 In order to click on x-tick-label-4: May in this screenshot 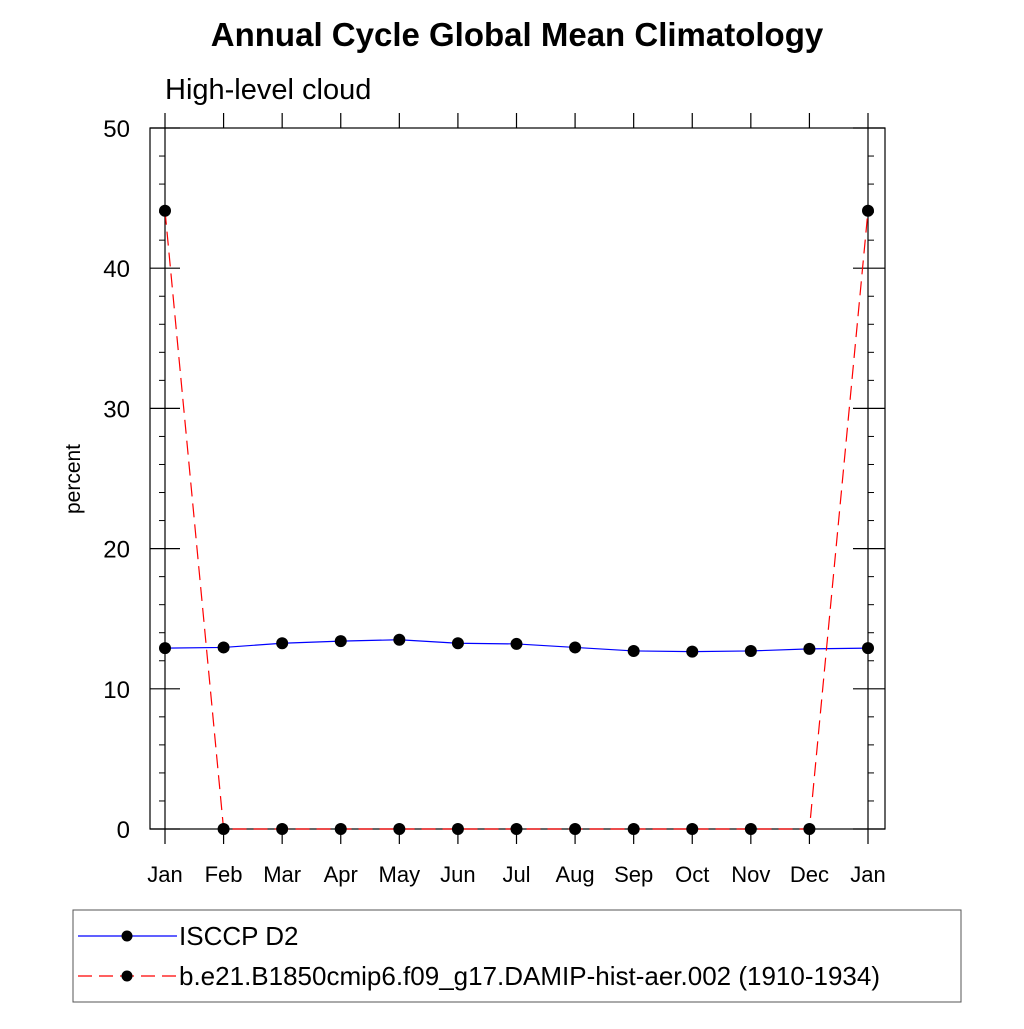, I will do `click(400, 874)`.